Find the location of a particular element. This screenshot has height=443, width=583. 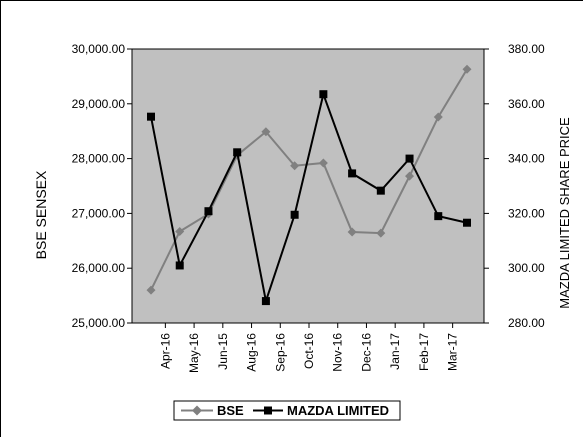

x-tick-label: Jan-17 is located at coordinates (395, 351).